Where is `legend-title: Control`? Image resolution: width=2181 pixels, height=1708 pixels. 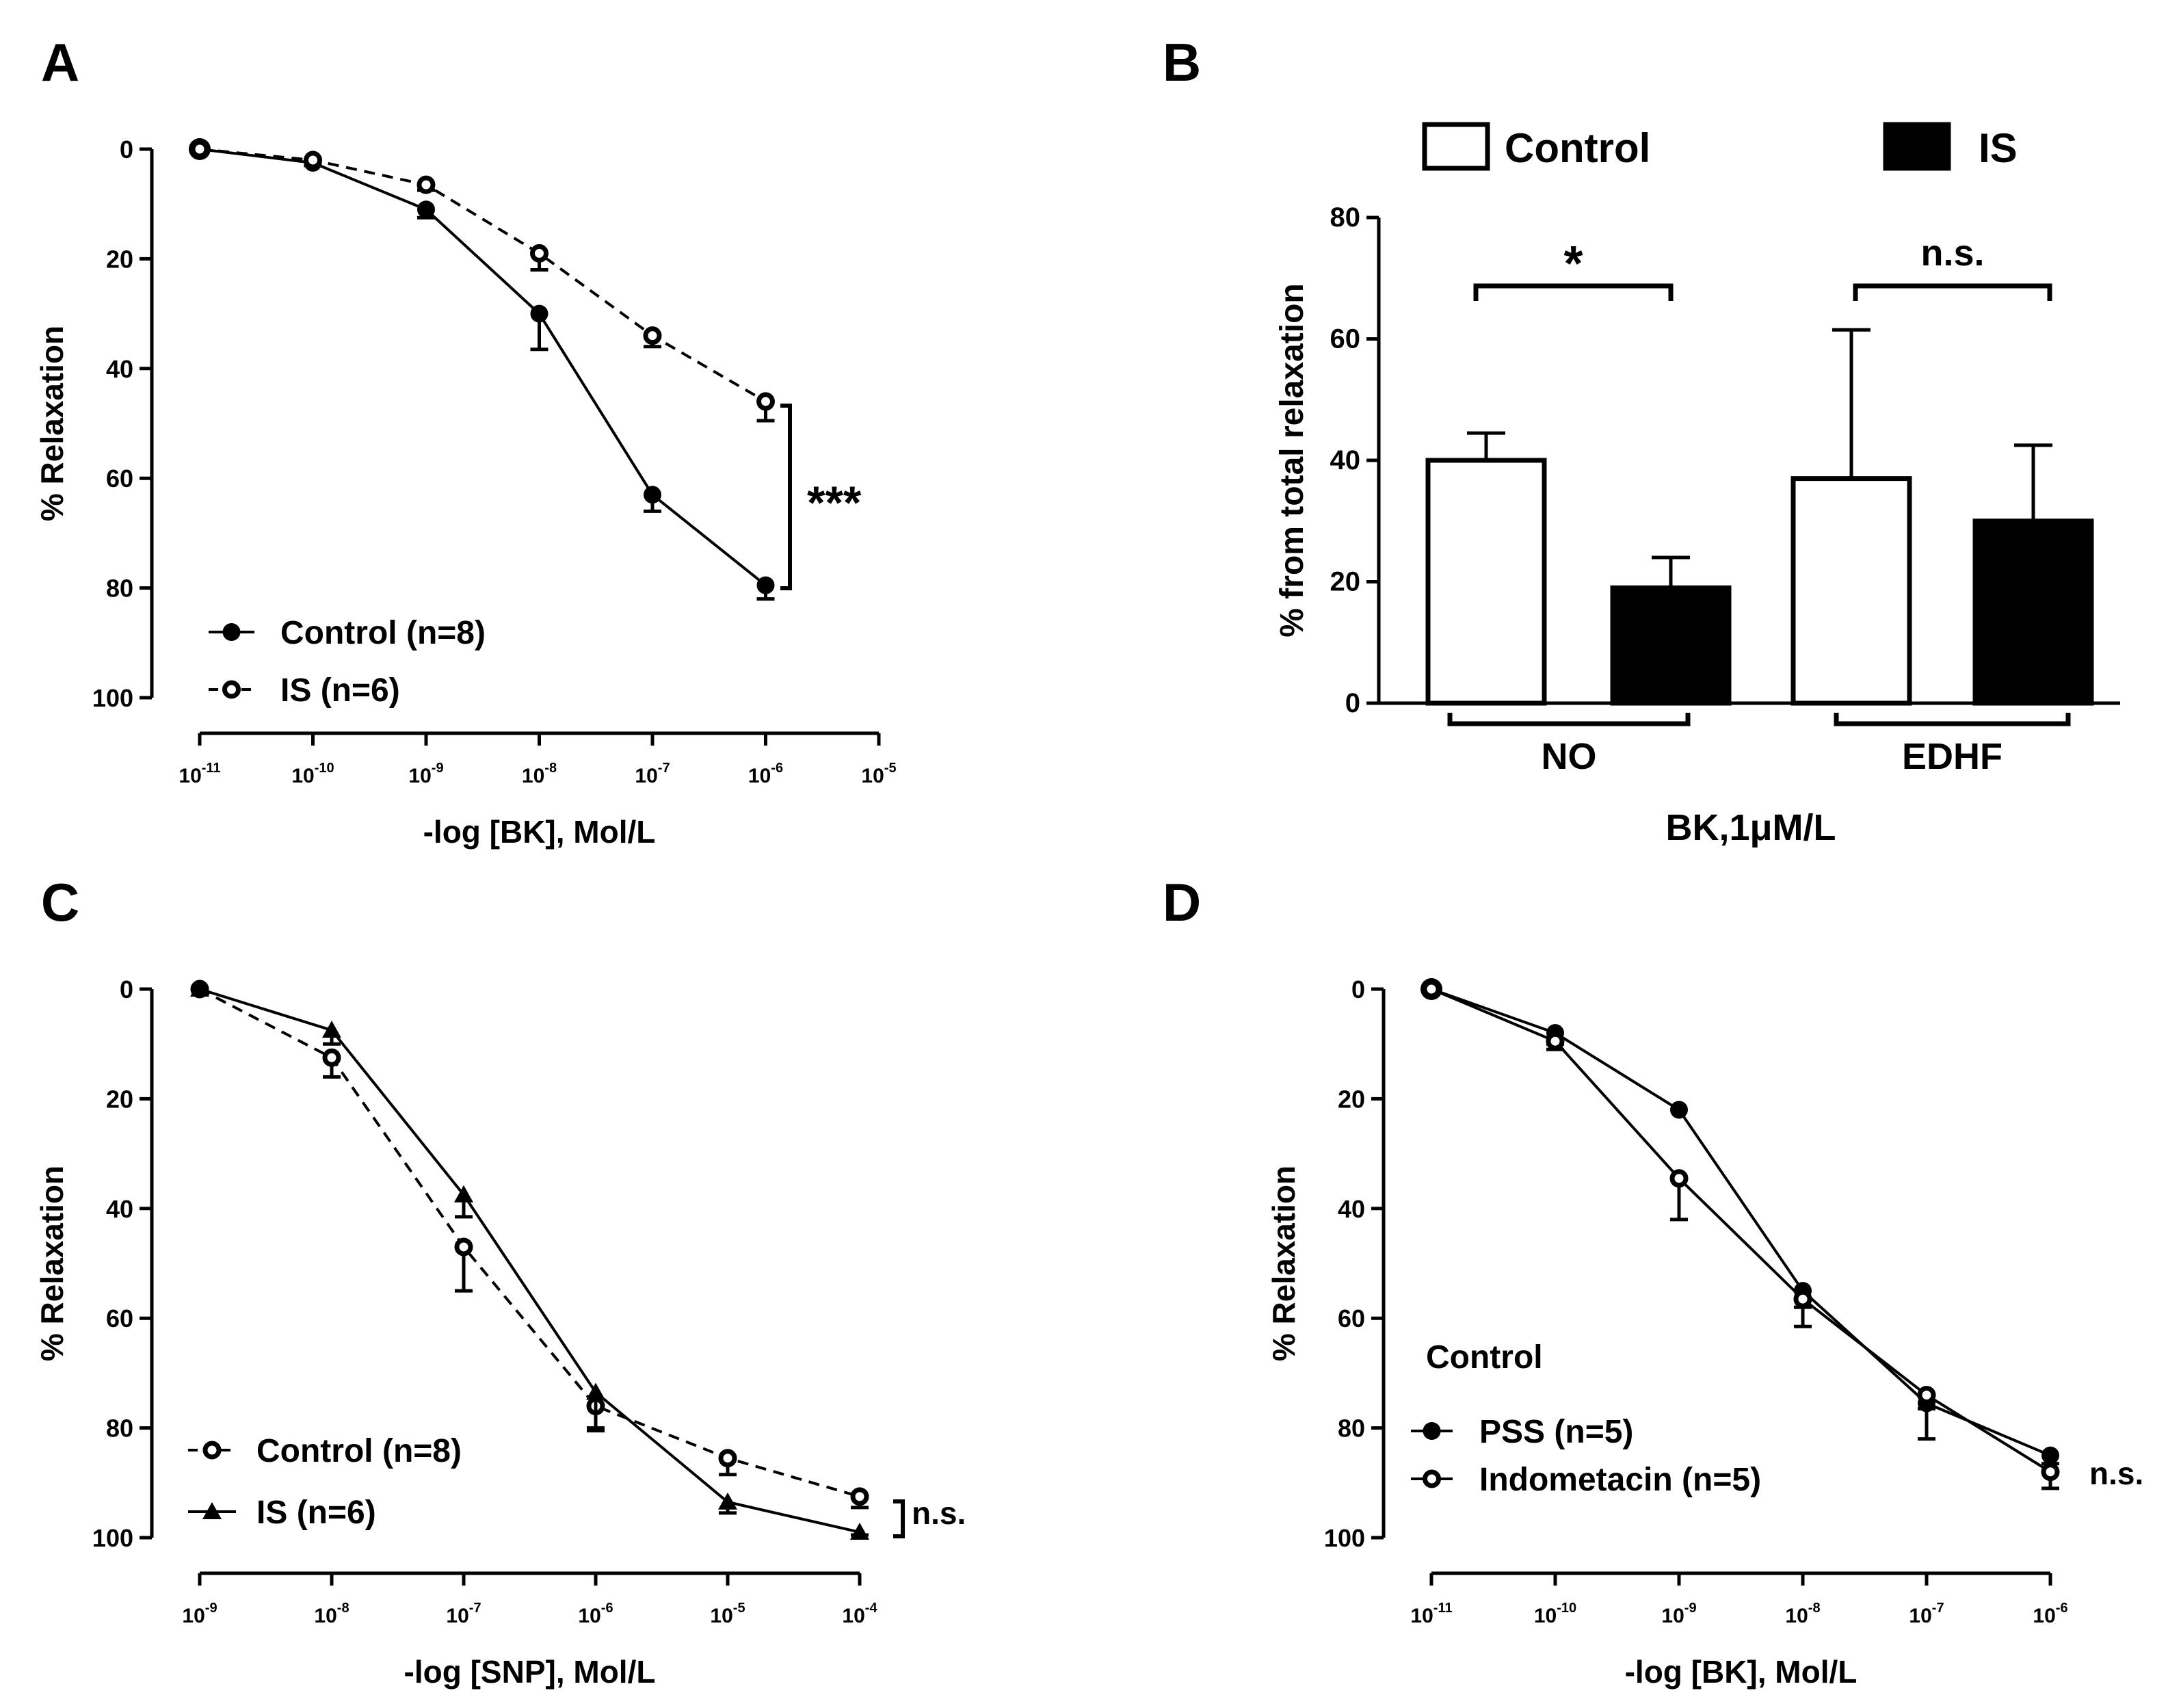
legend-title: Control is located at coordinates (1485, 1357).